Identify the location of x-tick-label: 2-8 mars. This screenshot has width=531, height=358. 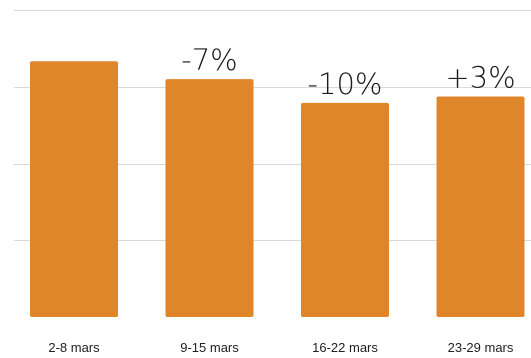
(74, 347).